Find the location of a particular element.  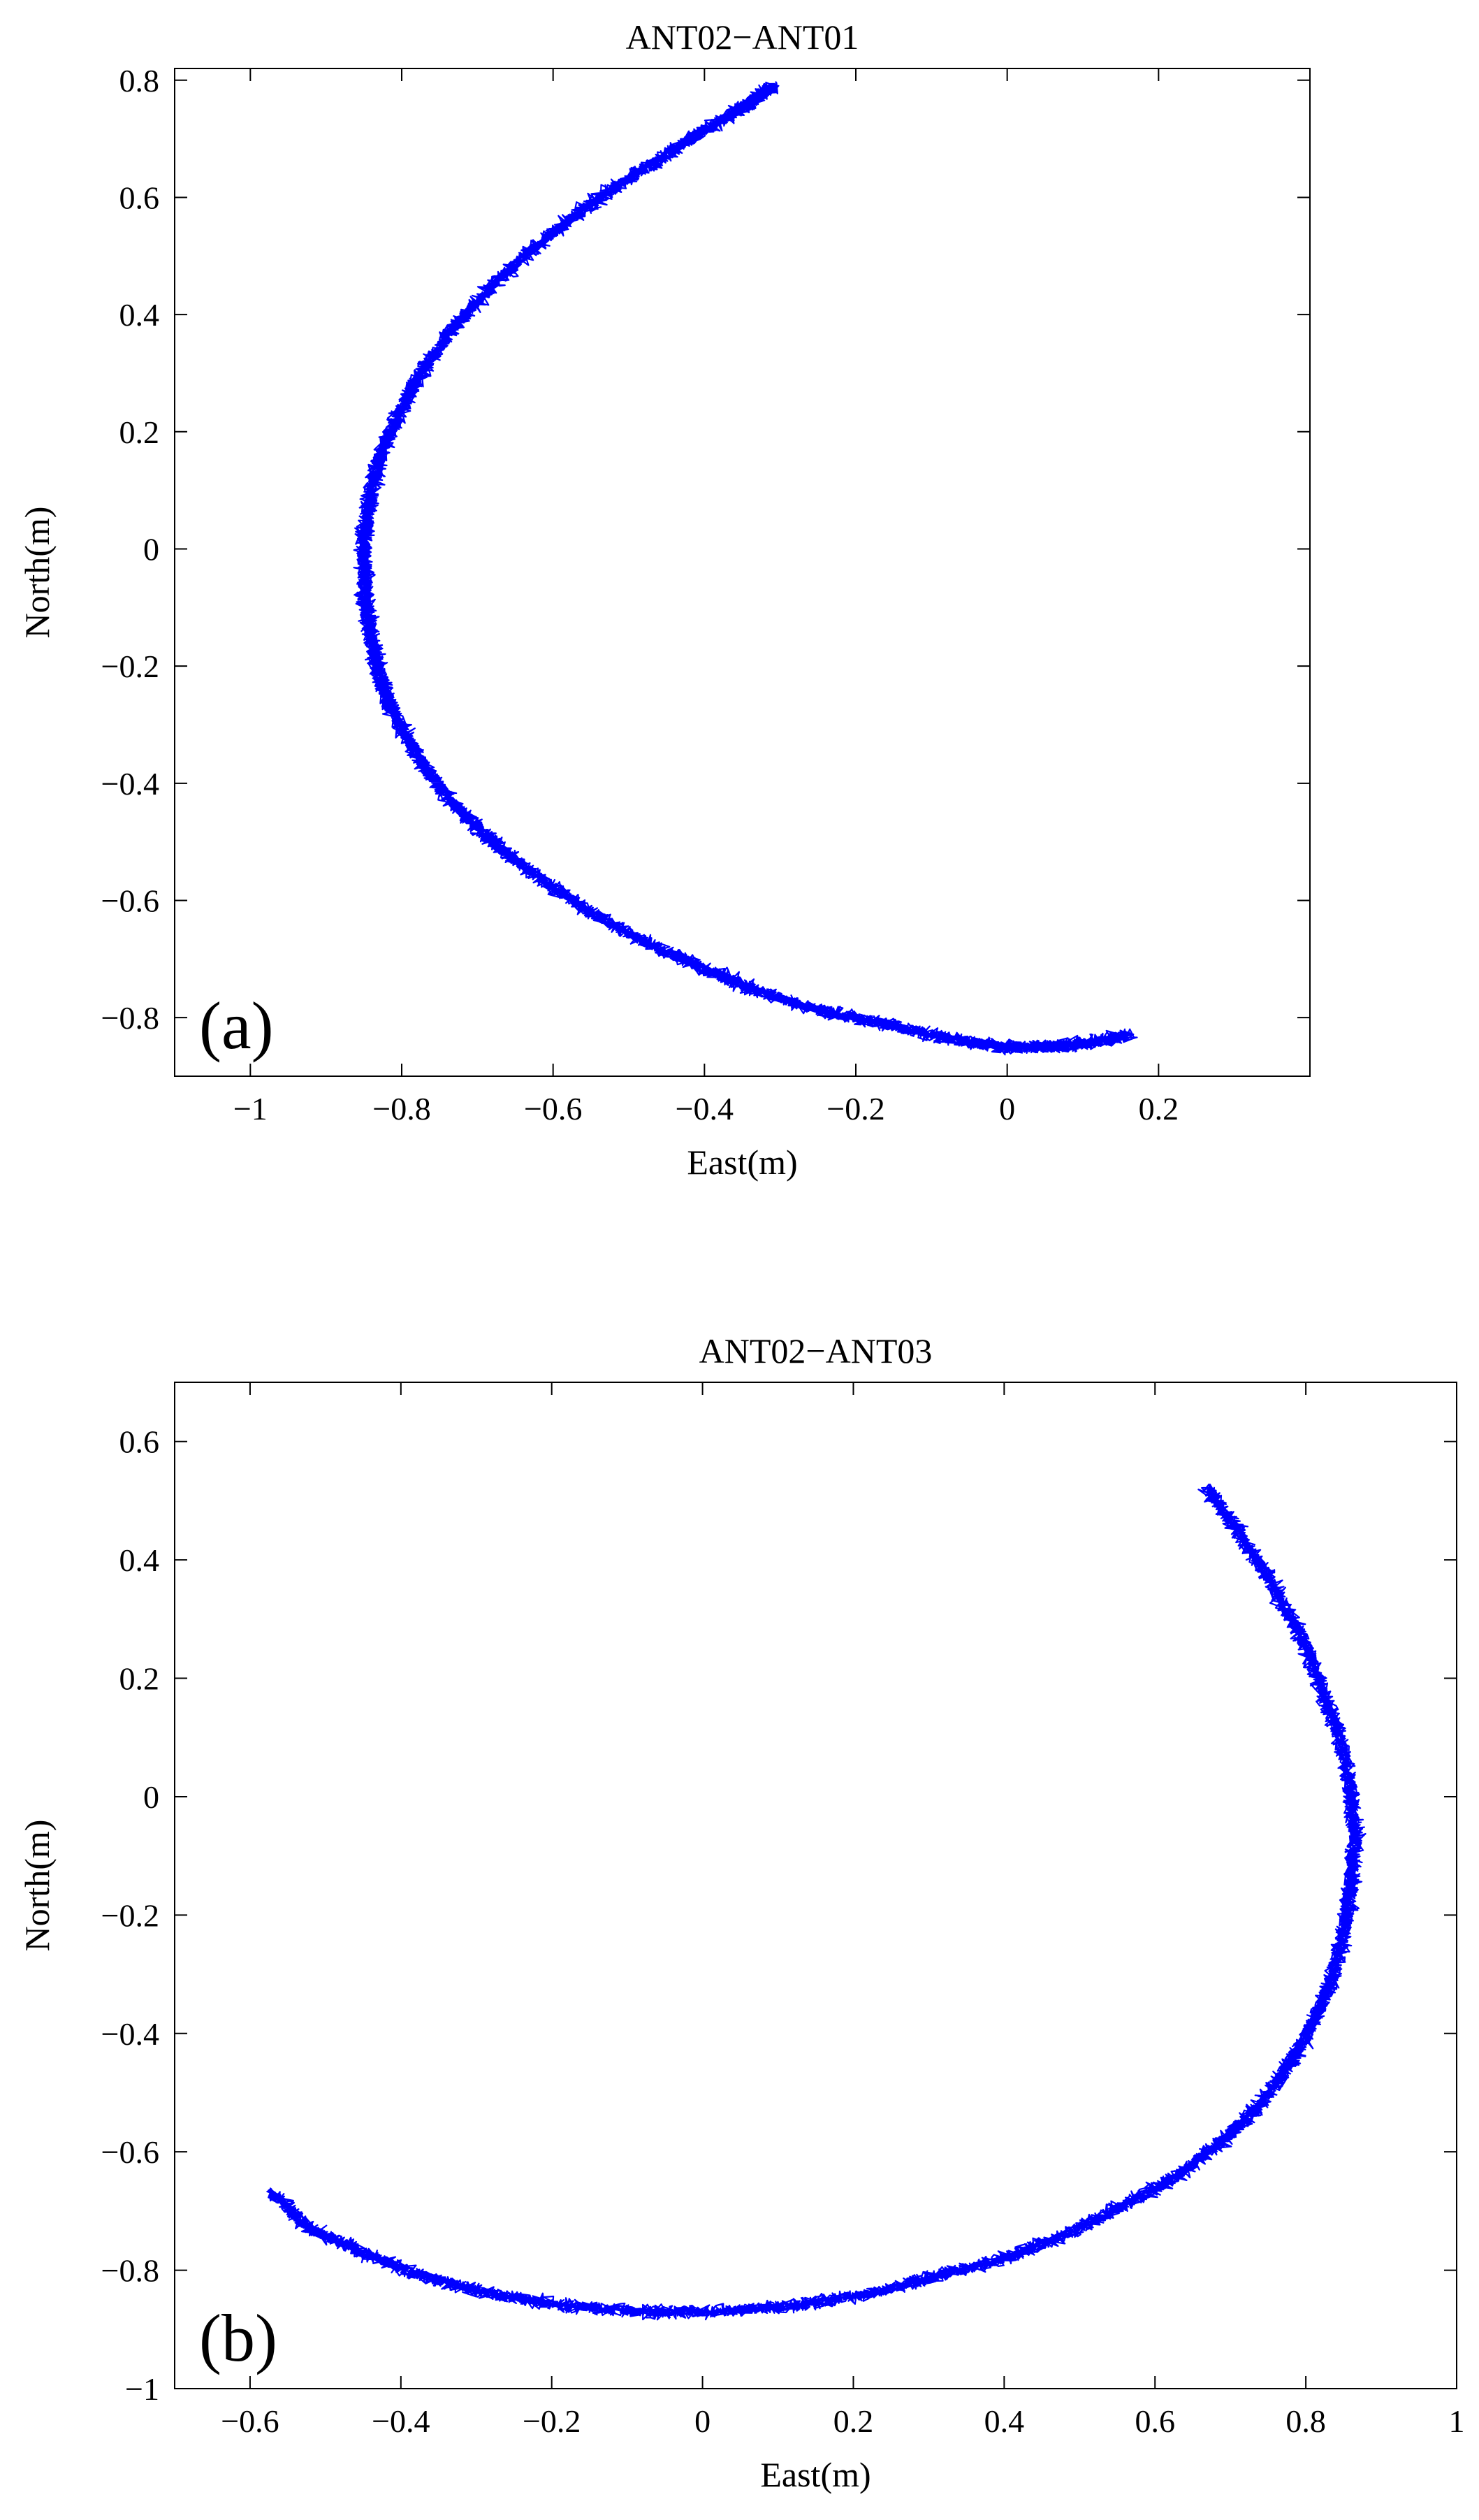

x-tick-label: −1 is located at coordinates (250, 1109).